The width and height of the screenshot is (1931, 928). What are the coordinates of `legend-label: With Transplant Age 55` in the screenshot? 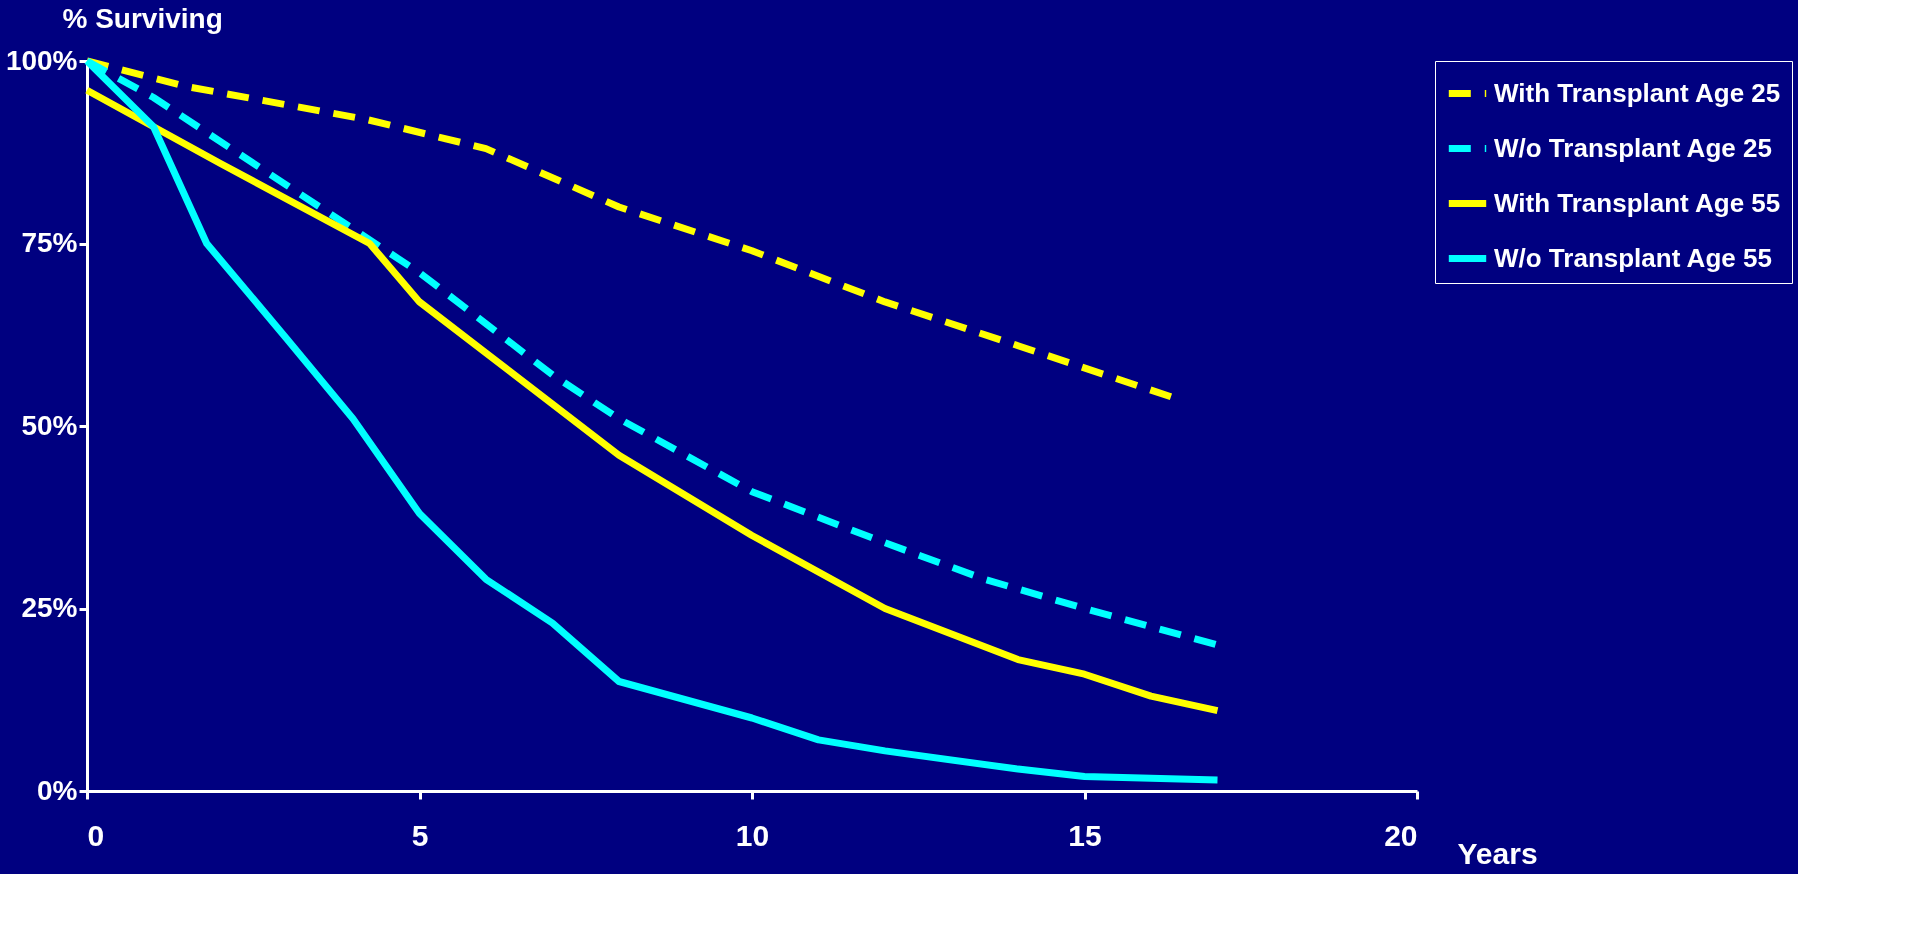 It's located at (1637, 202).